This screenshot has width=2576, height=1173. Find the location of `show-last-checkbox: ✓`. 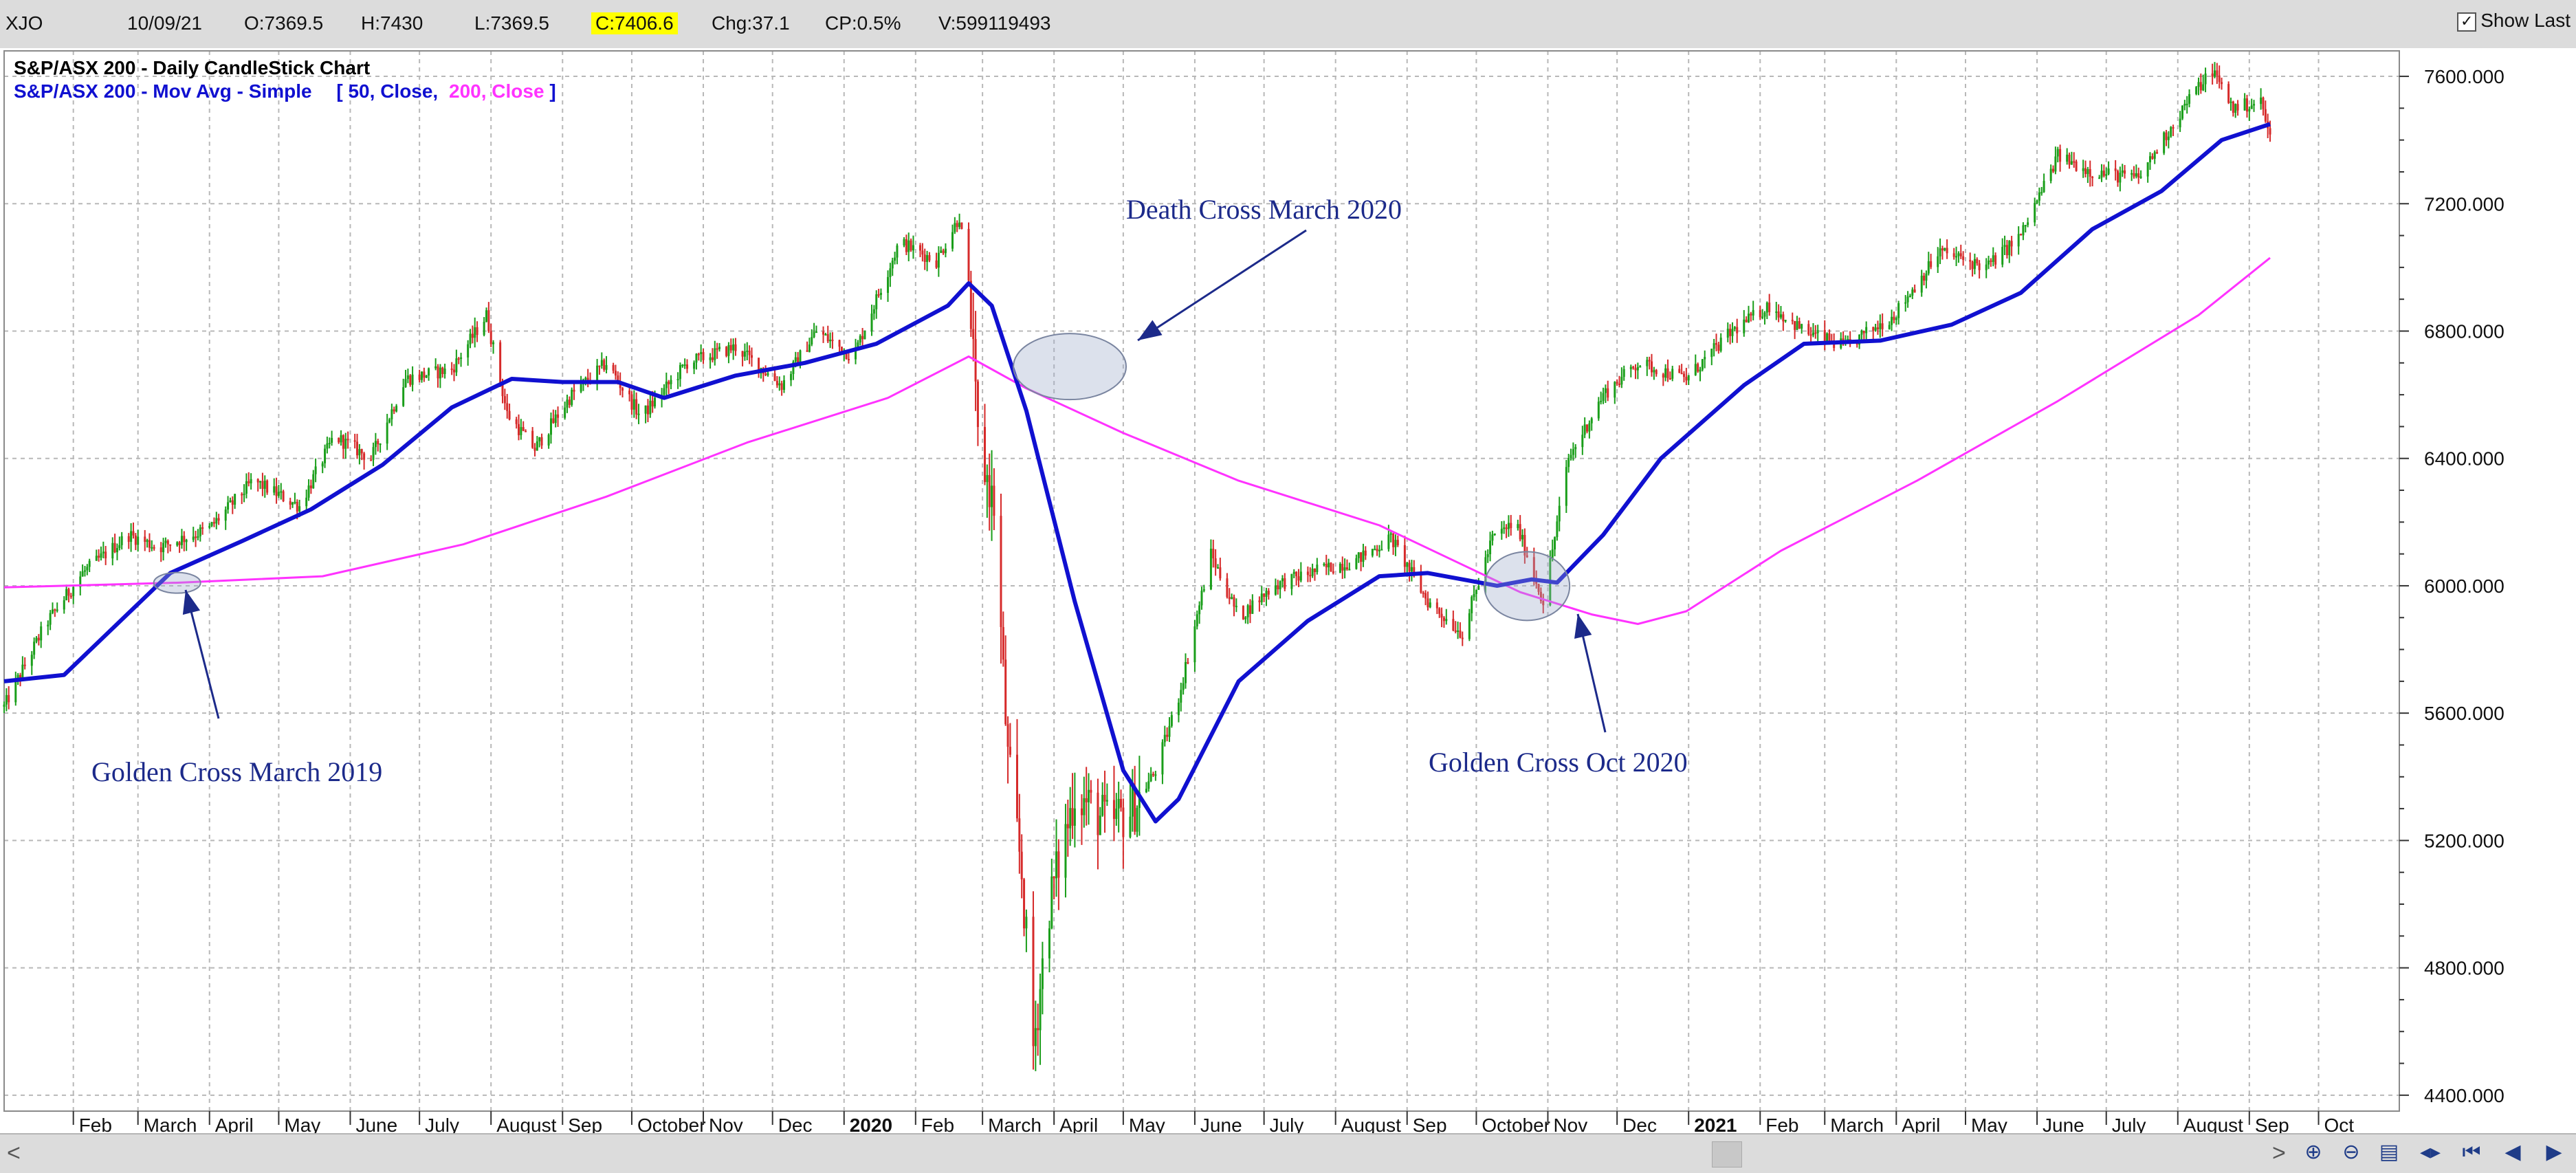

show-last-checkbox: ✓ is located at coordinates (2467, 22).